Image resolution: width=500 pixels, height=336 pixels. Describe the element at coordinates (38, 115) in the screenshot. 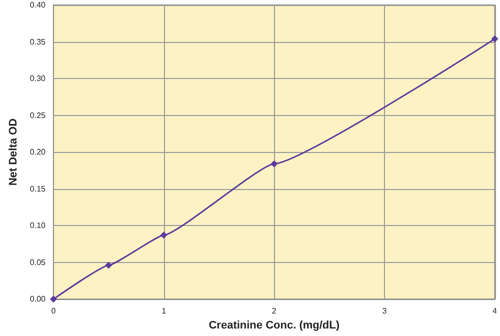

I see `y-tick-label: 0.25` at that location.